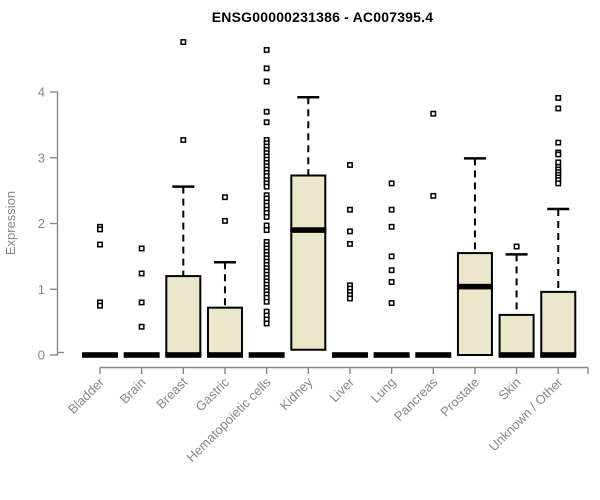 This screenshot has height=500, width=600. Describe the element at coordinates (416, 399) in the screenshot. I see `x-tick-label-pancreas: Pancreas` at that location.